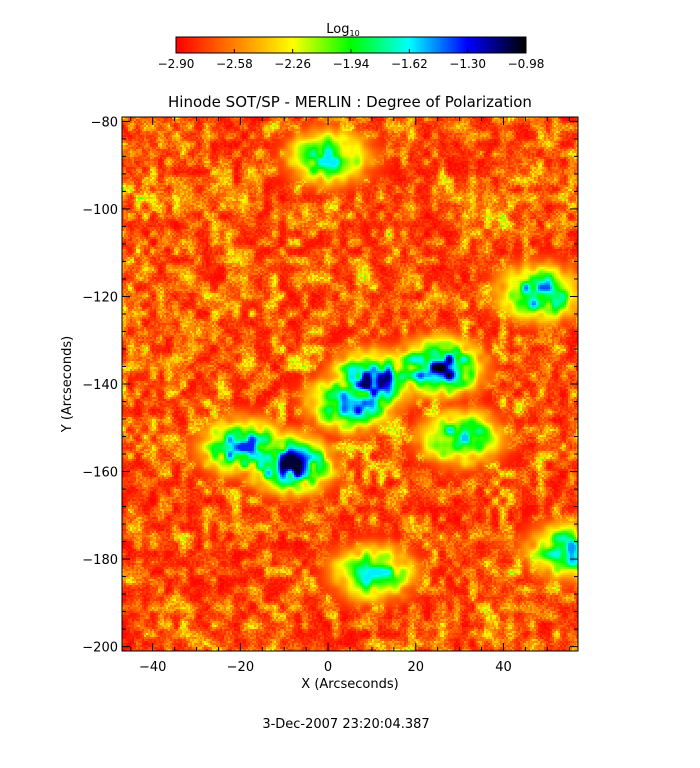 The height and width of the screenshot is (768, 700). I want to click on colorbar-tick-label: −1.62, so click(409, 64).